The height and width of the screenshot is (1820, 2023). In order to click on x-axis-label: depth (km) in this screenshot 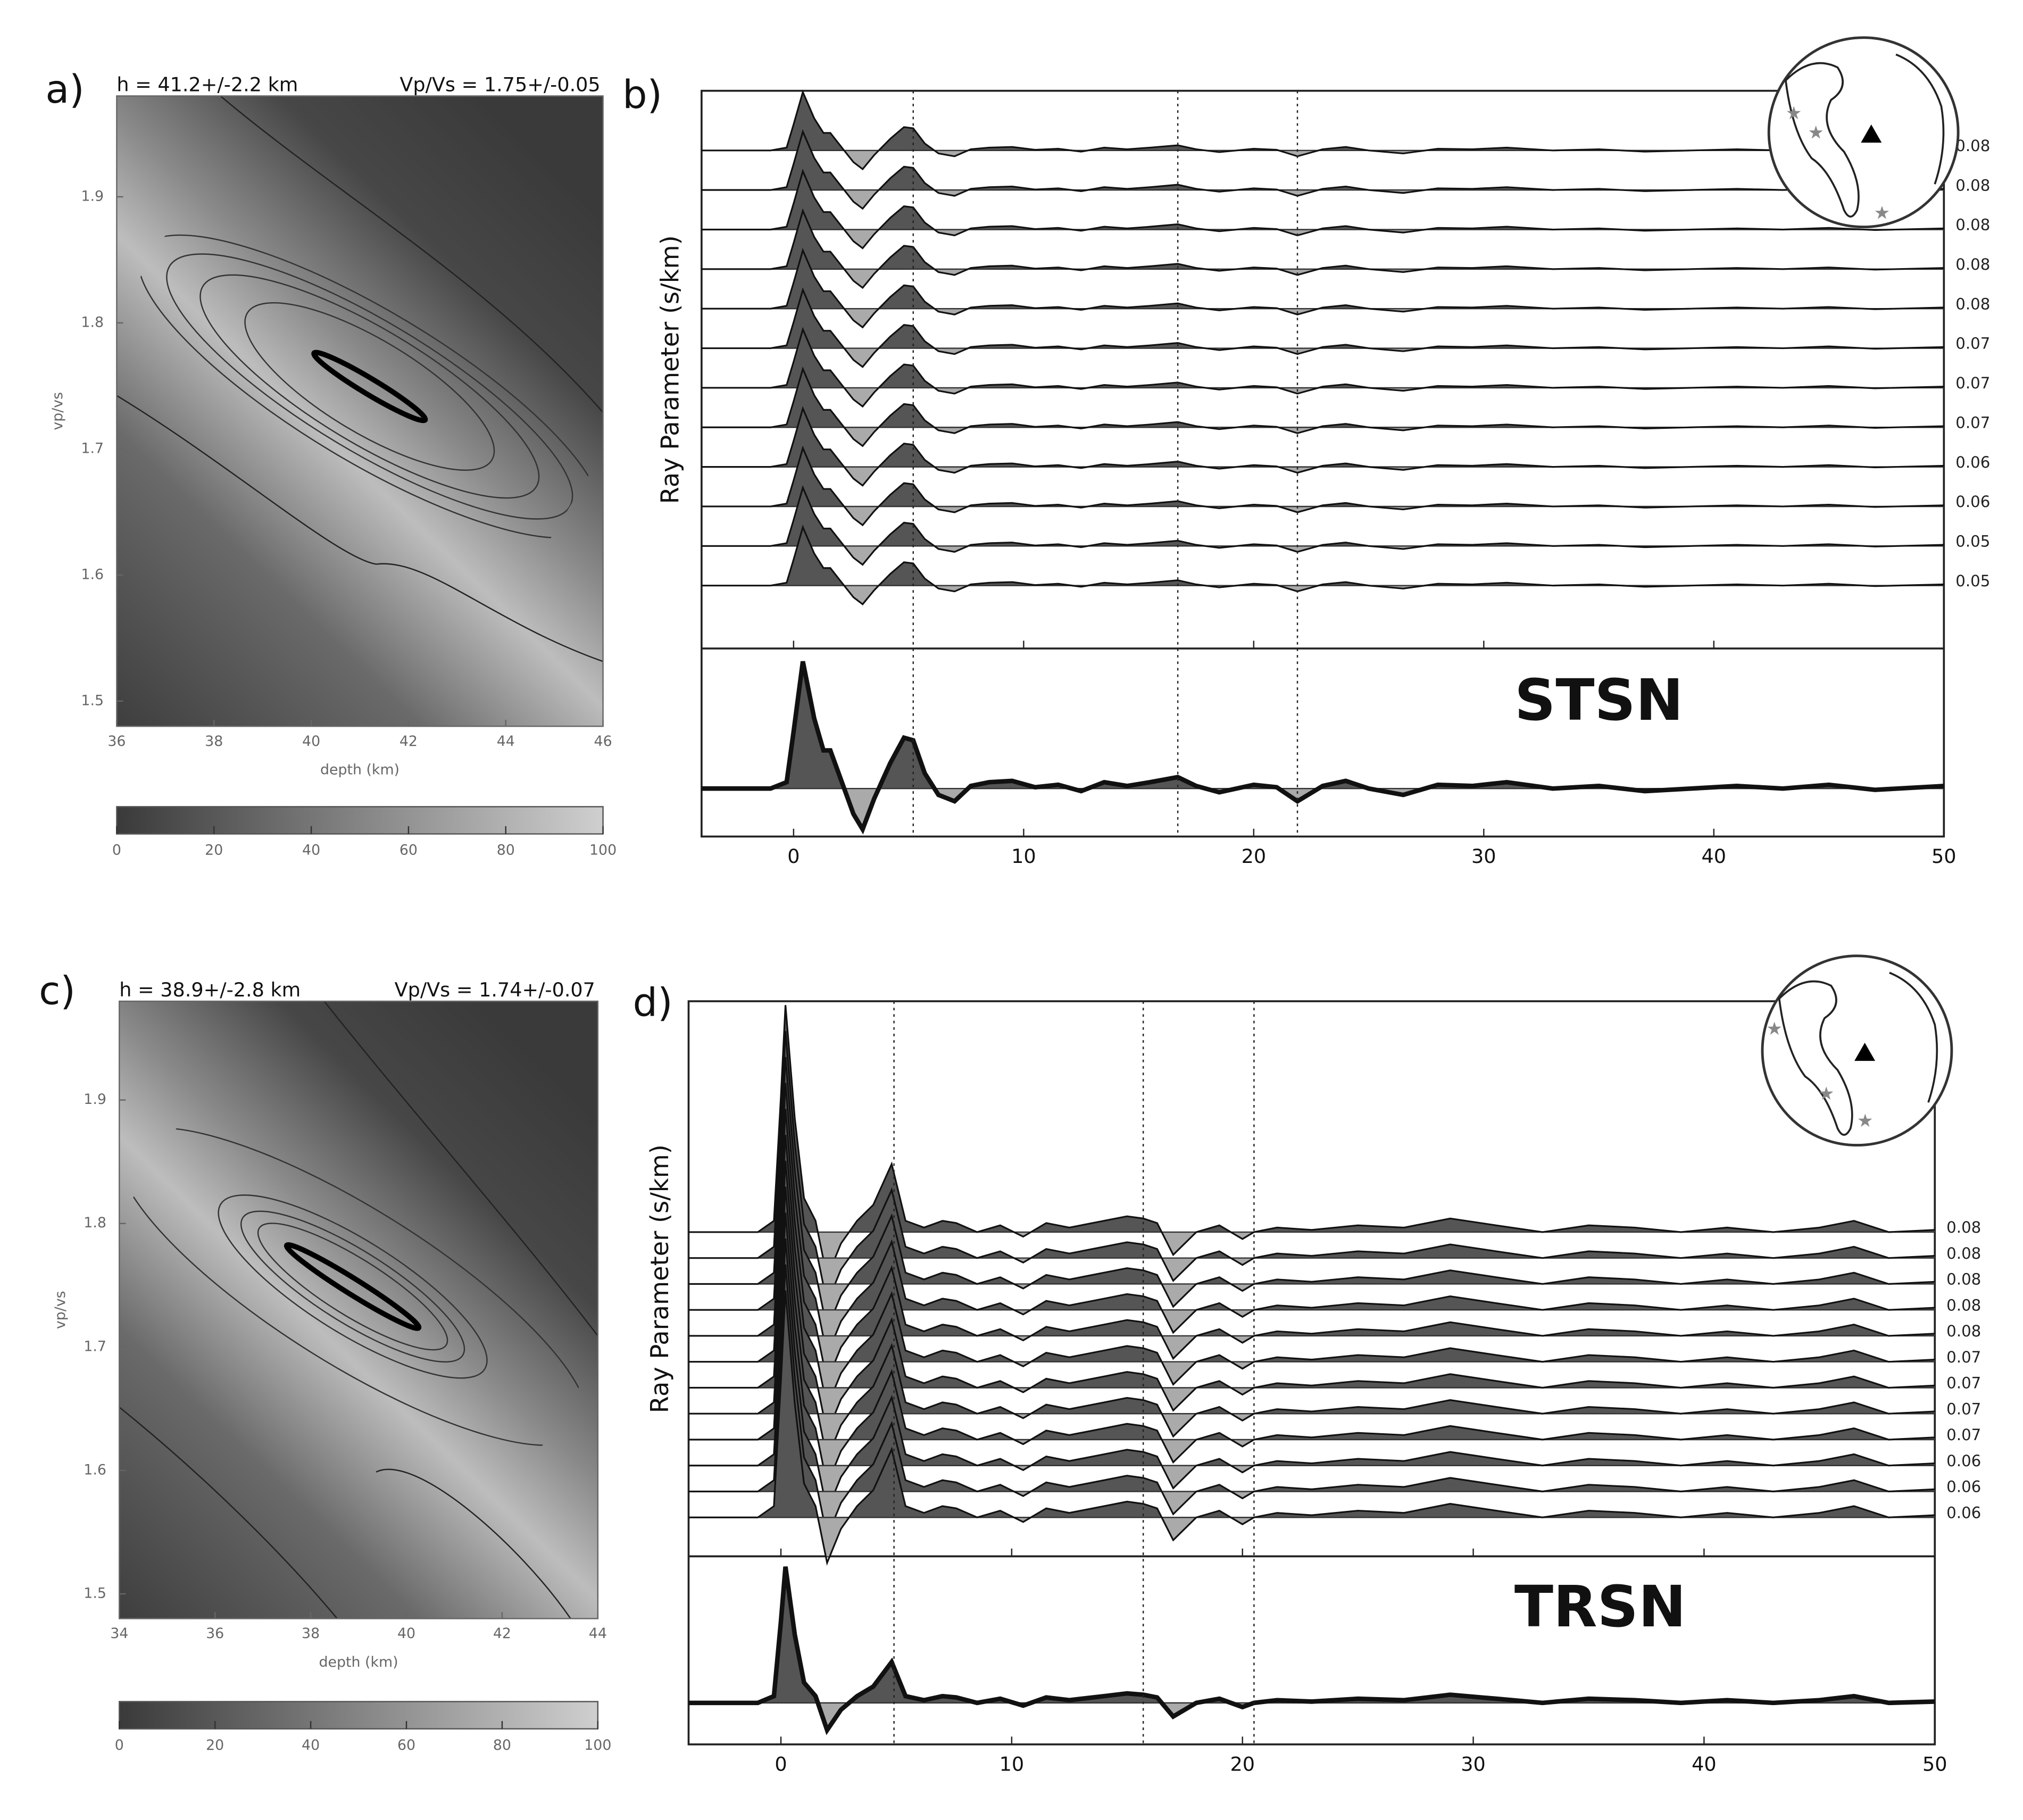, I will do `click(359, 770)`.